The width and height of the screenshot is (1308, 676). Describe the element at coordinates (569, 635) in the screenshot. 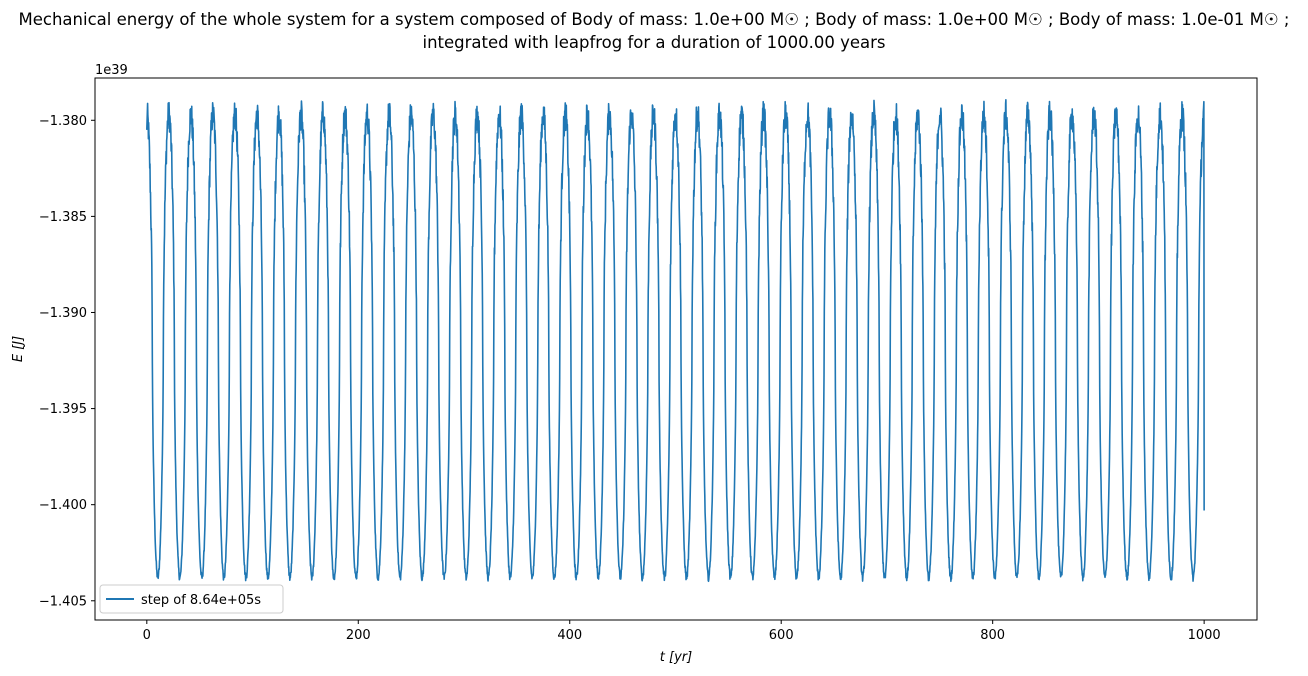

I see `x-tick-label: 400` at that location.